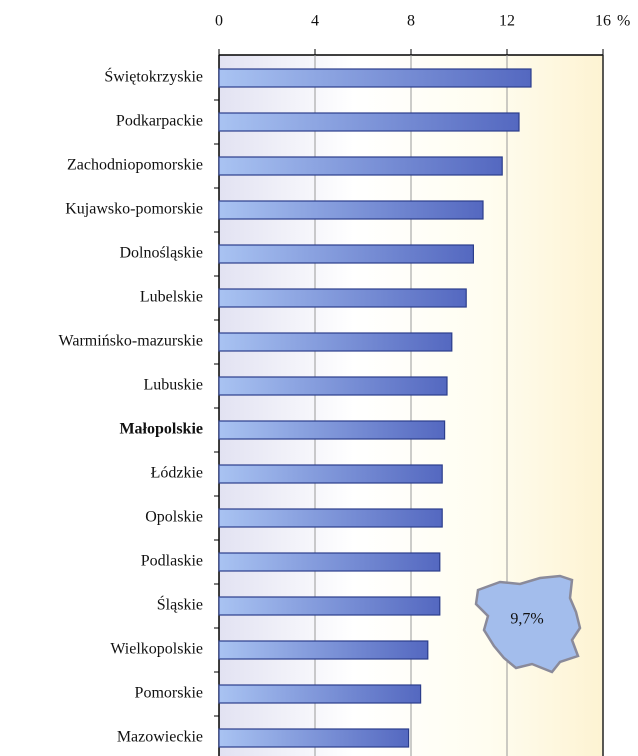  Describe the element at coordinates (180, 604) in the screenshot. I see `y-tick-label: Śląskie` at that location.